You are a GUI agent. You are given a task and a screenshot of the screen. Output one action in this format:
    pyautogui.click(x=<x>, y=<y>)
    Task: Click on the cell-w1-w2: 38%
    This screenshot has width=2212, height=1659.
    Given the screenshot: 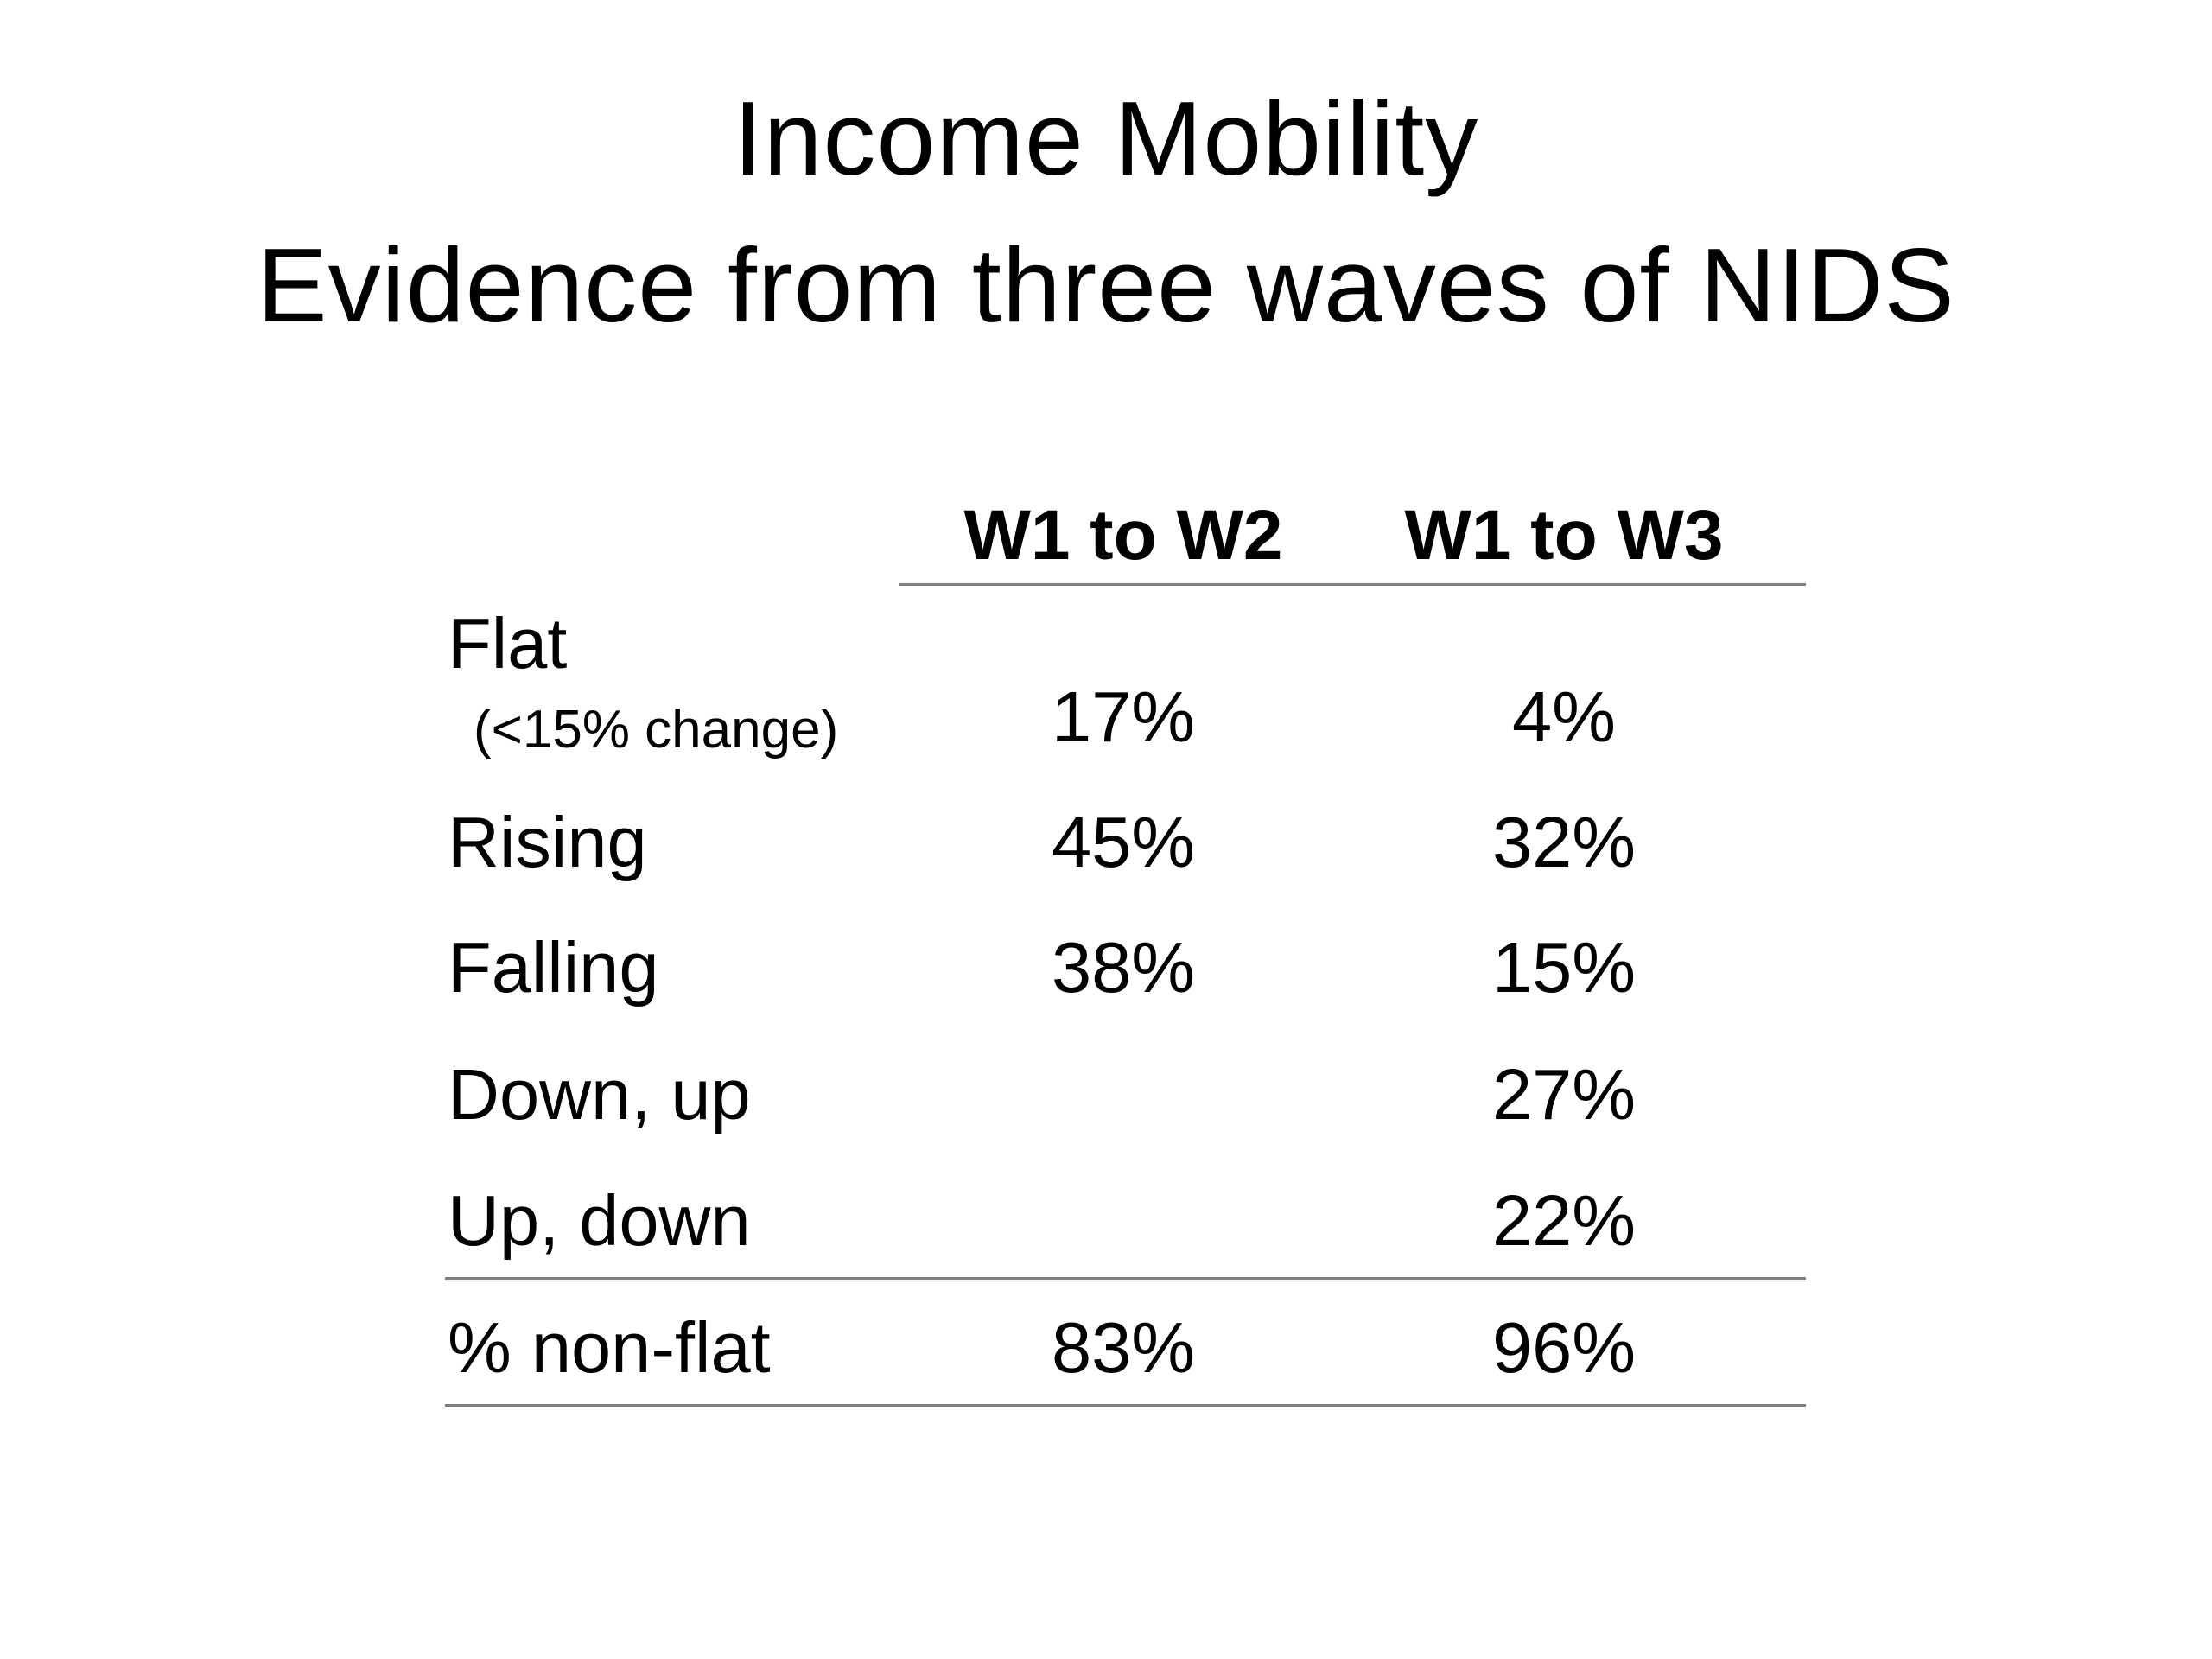 What is the action you would take?
    pyautogui.click(x=1123, y=967)
    